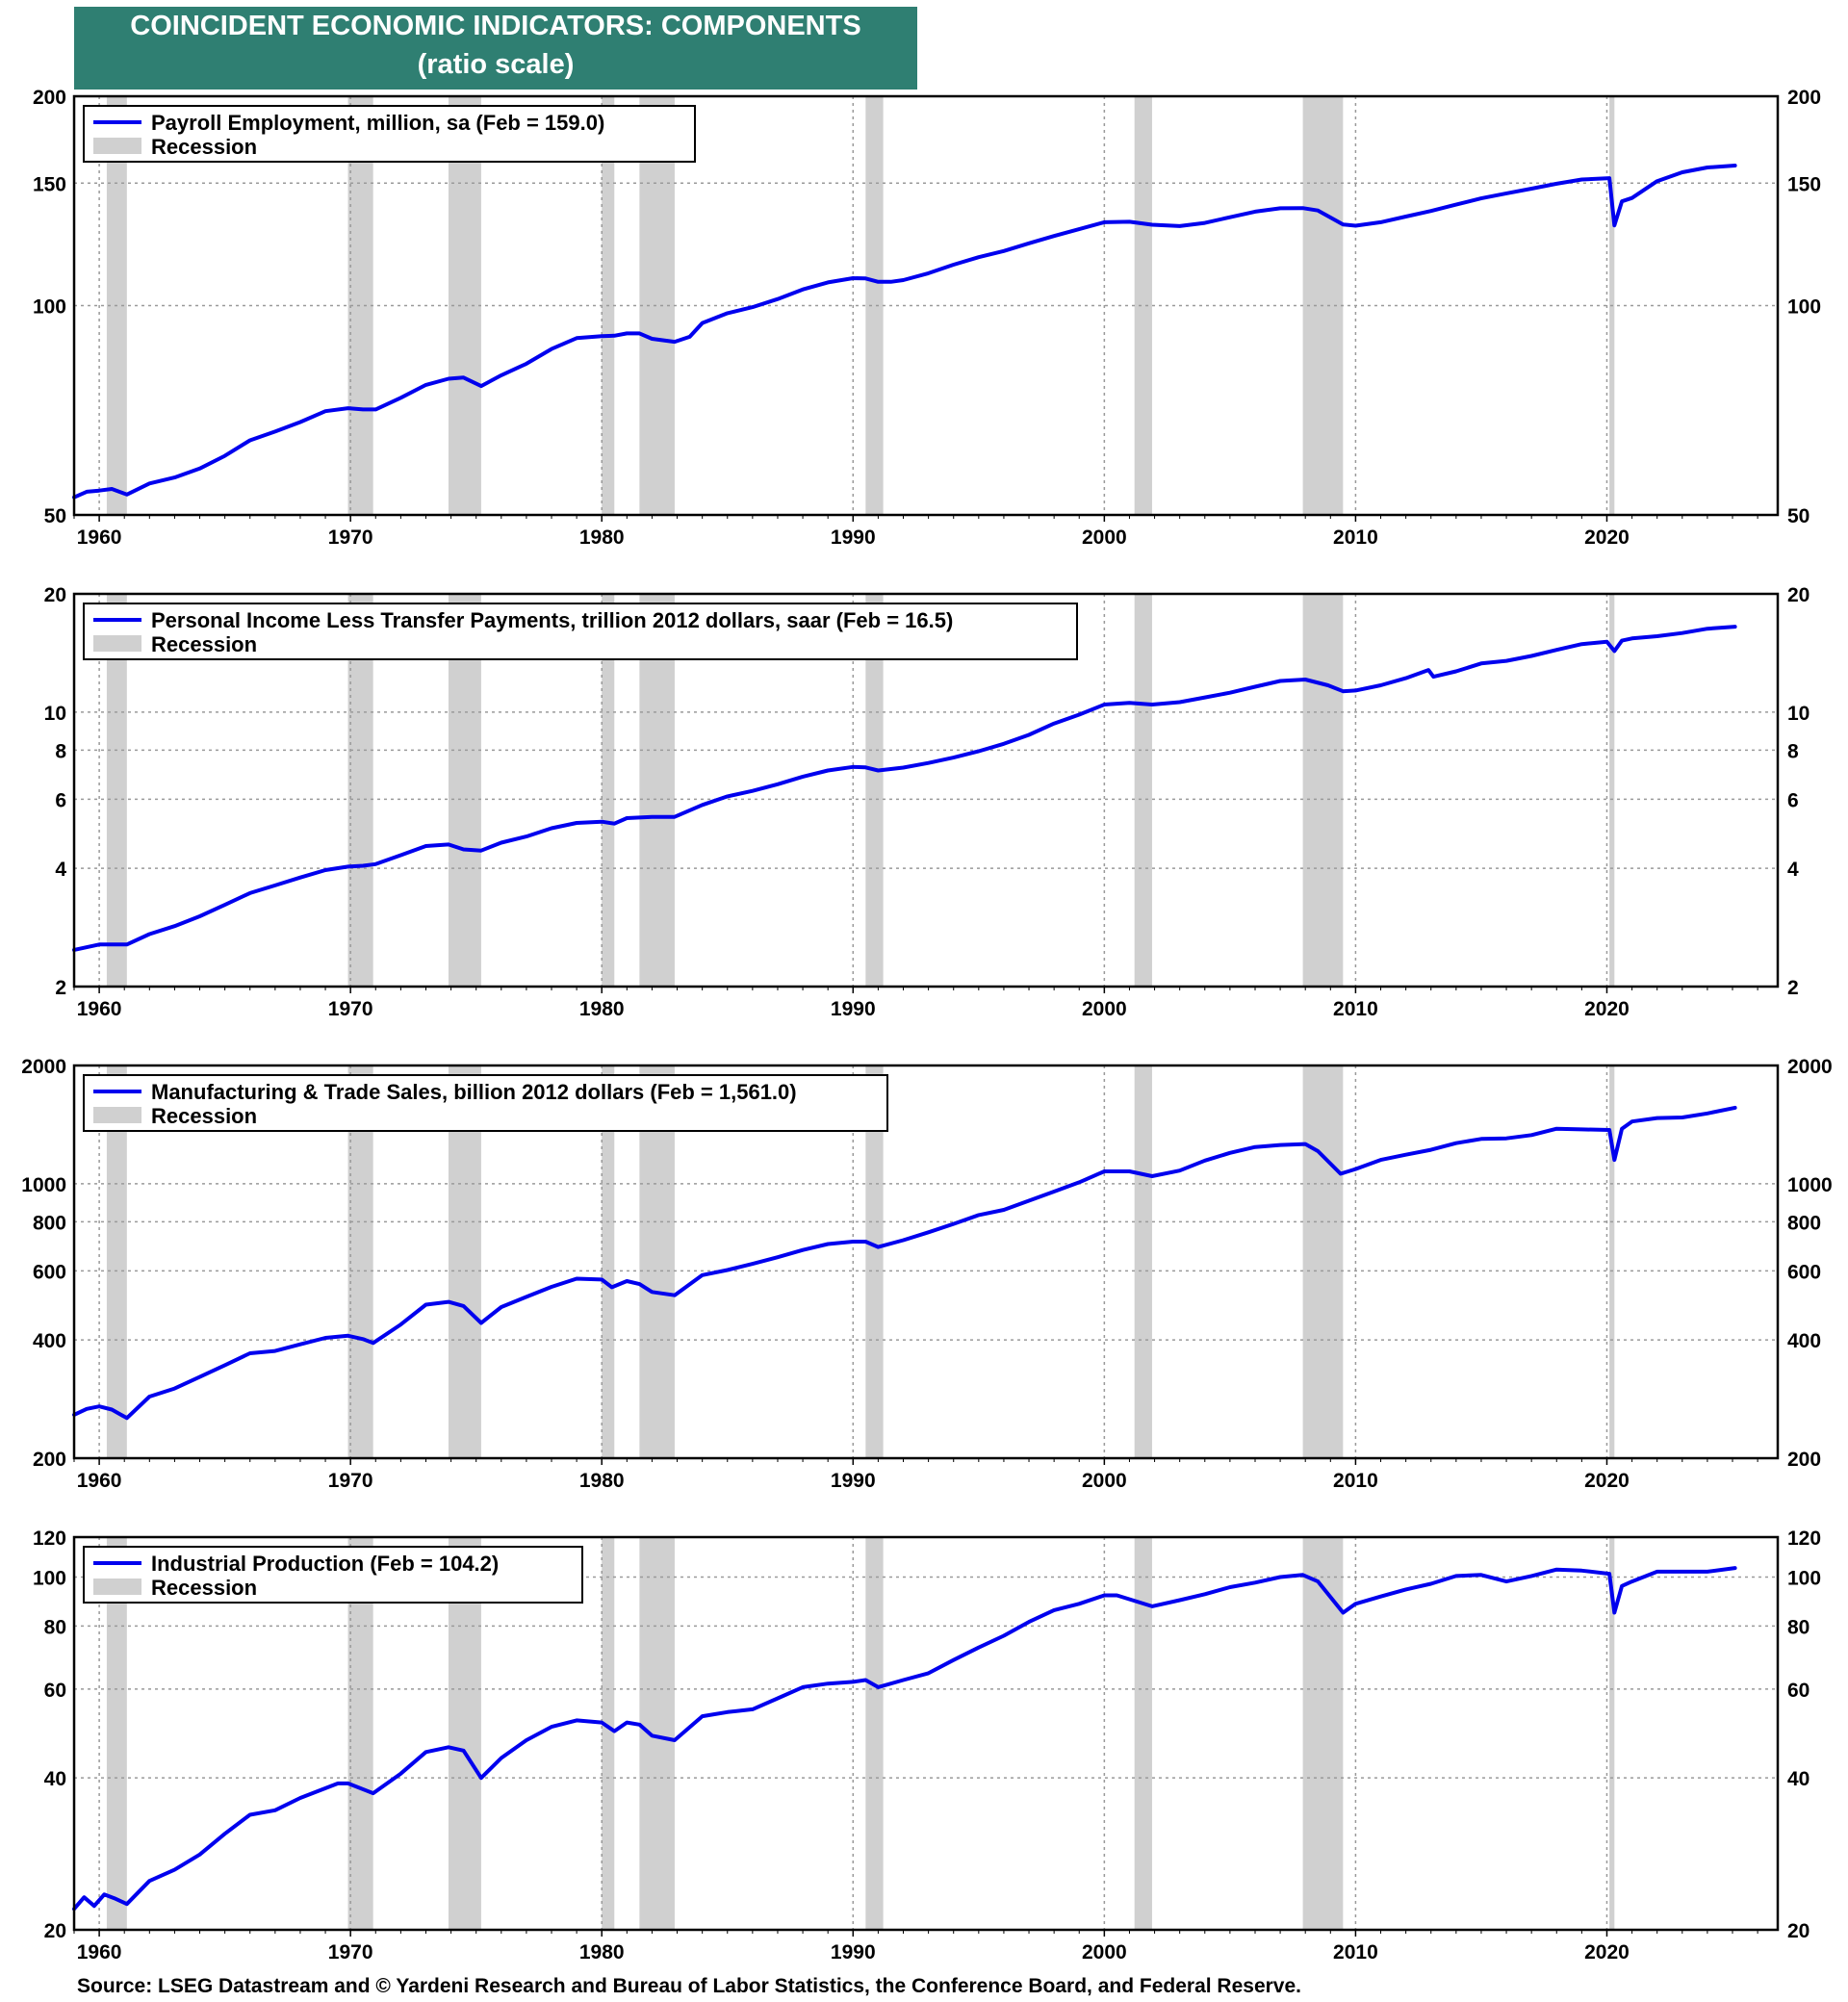  I want to click on y-tick-label-left: 2000, so click(43, 1067).